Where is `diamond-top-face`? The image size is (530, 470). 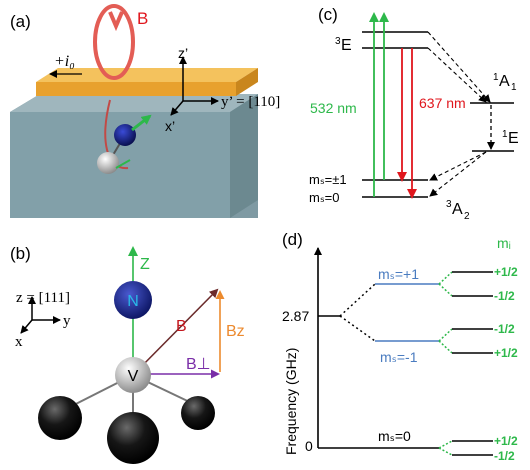 diamond-top-face is located at coordinates (134, 103).